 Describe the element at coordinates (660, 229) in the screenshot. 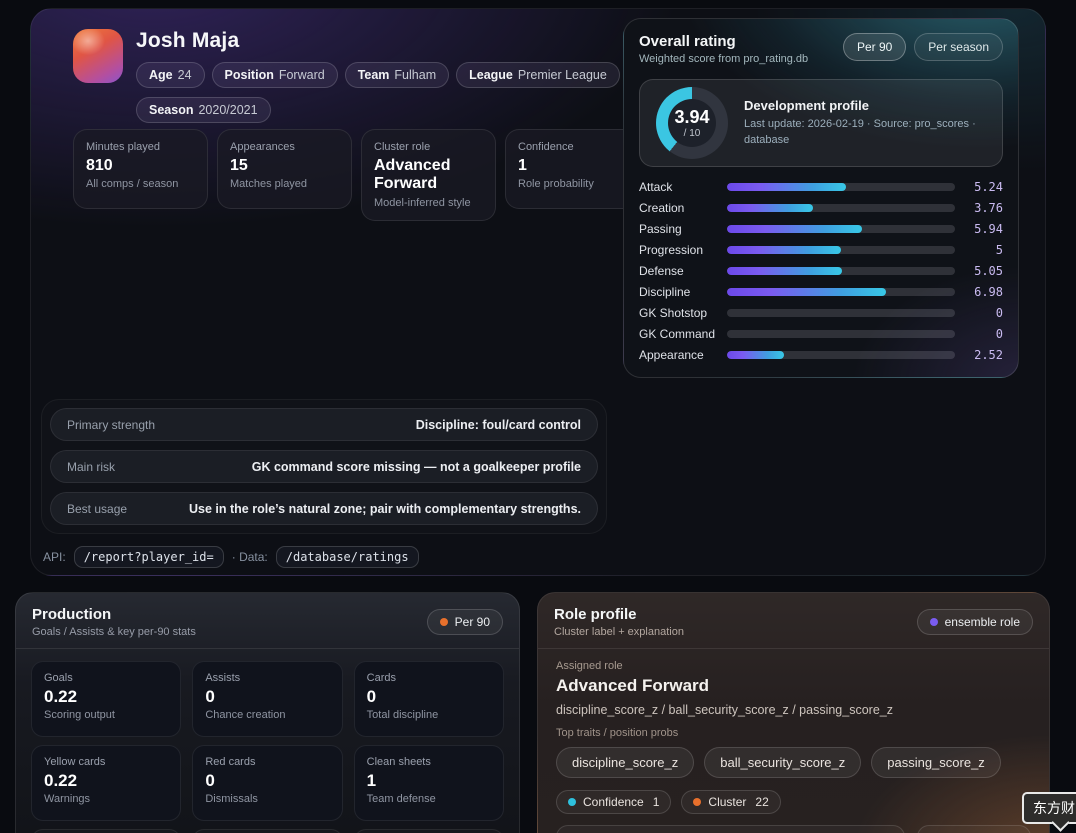

I see `rating-label: Passing` at that location.